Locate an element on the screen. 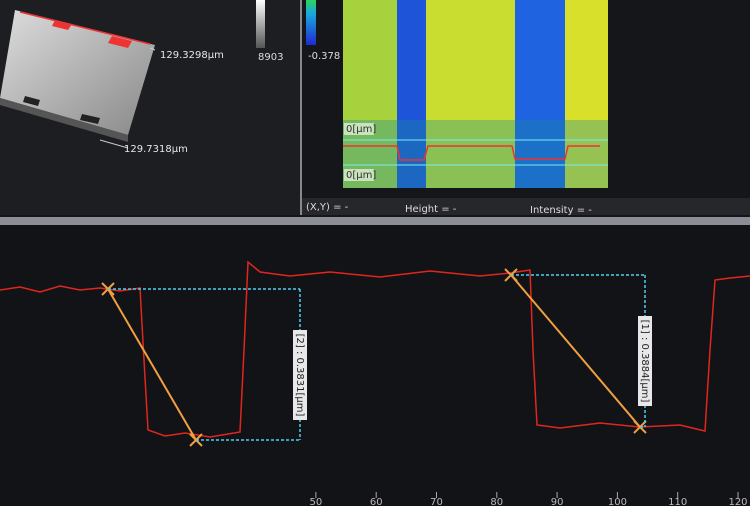 The image size is (750, 506). color-colorbar is located at coordinates (311, 22).